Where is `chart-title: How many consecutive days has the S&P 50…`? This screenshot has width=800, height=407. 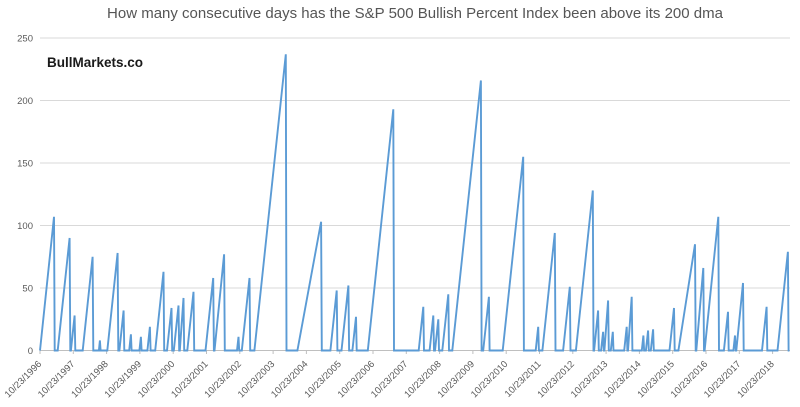 chart-title: How many consecutive days has the S&P 50… is located at coordinates (415, 13).